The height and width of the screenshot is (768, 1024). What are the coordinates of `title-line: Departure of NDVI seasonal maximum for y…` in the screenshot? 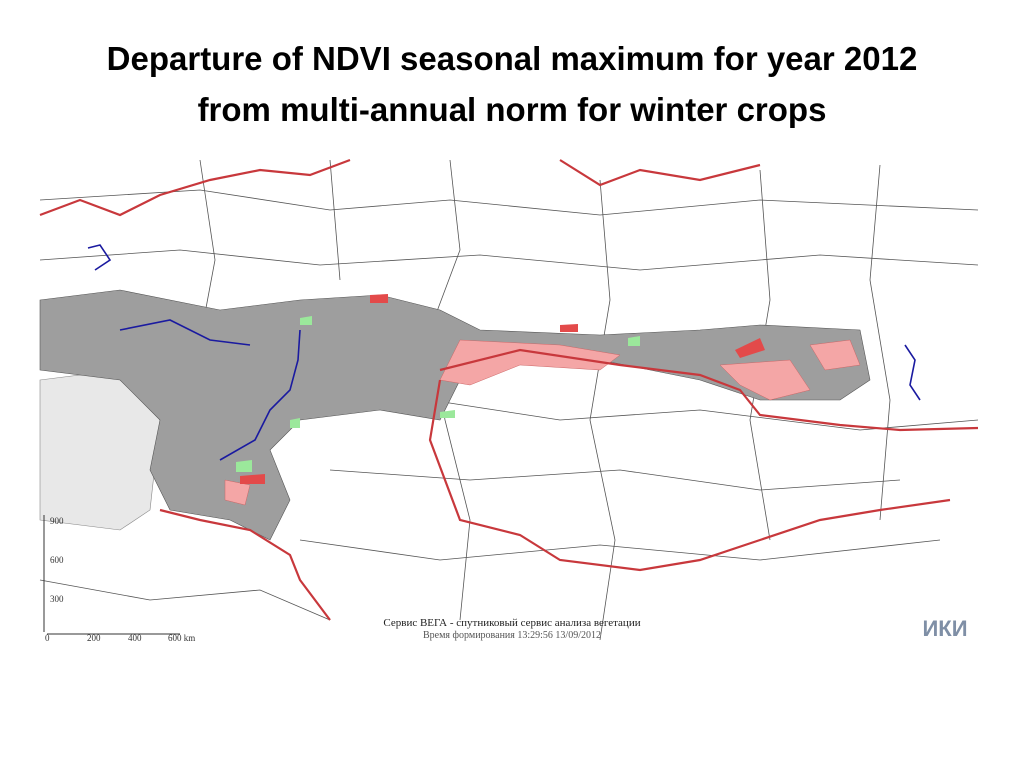 It's located at (512, 58).